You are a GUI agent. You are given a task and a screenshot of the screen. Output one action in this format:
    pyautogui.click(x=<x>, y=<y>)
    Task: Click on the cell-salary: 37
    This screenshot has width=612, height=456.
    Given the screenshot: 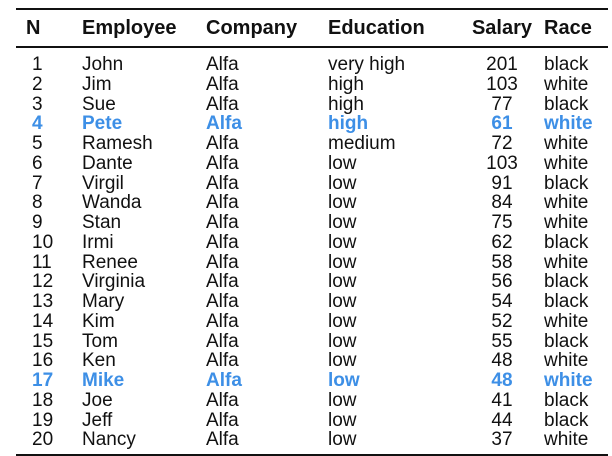 What is the action you would take?
    pyautogui.click(x=502, y=440)
    